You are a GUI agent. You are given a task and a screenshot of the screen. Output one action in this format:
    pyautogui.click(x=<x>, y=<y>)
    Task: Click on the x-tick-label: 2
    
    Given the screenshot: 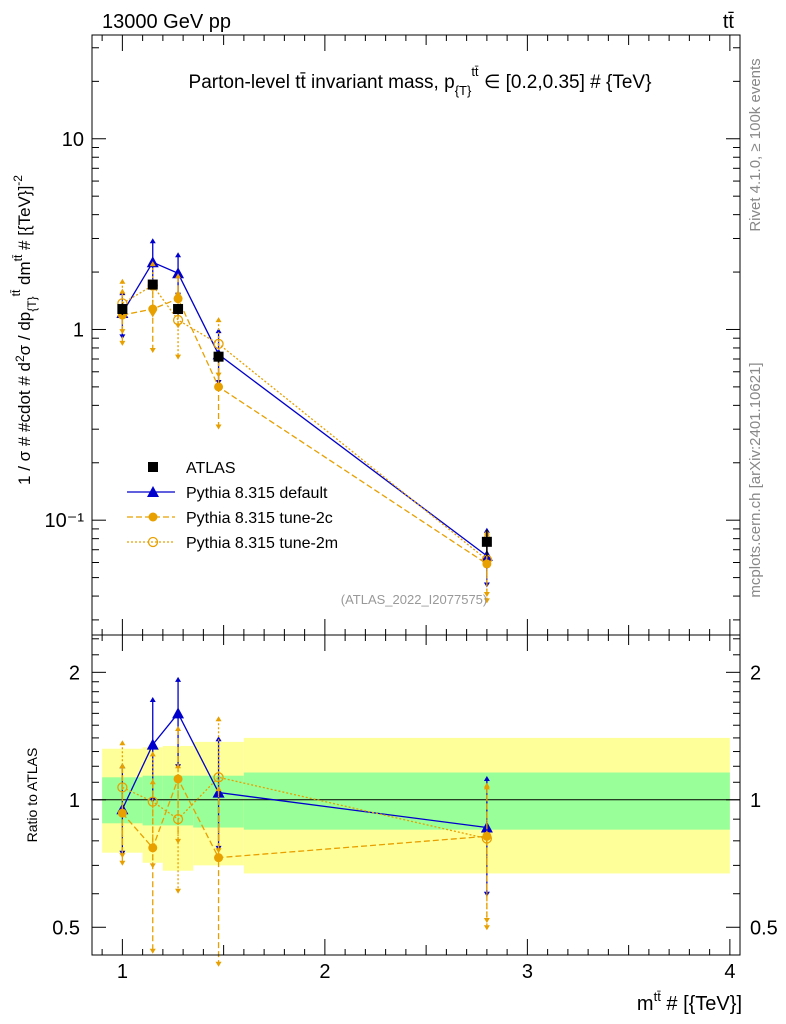 What is the action you would take?
    pyautogui.click(x=324, y=972)
    